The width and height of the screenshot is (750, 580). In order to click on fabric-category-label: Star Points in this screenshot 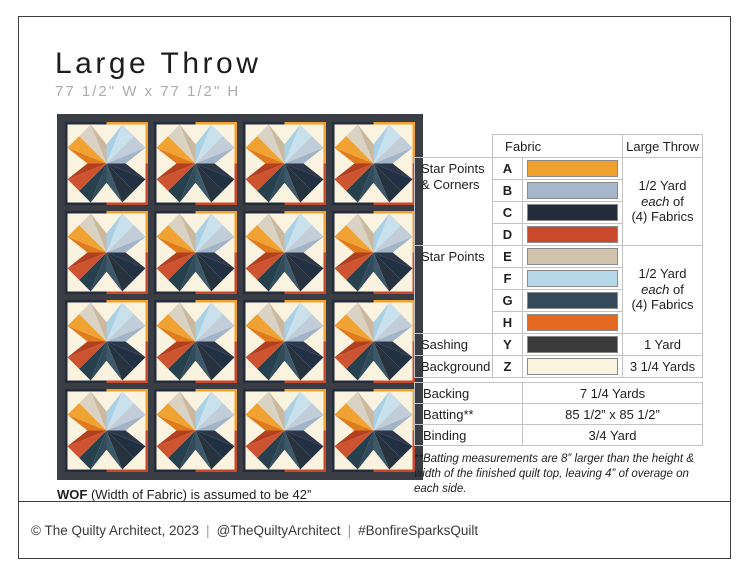, I will do `click(453, 289)`.